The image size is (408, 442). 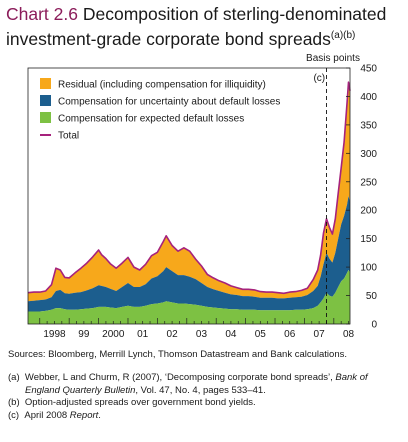 What do you see at coordinates (368, 239) in the screenshot?
I see `y-tick-label: 150` at bounding box center [368, 239].